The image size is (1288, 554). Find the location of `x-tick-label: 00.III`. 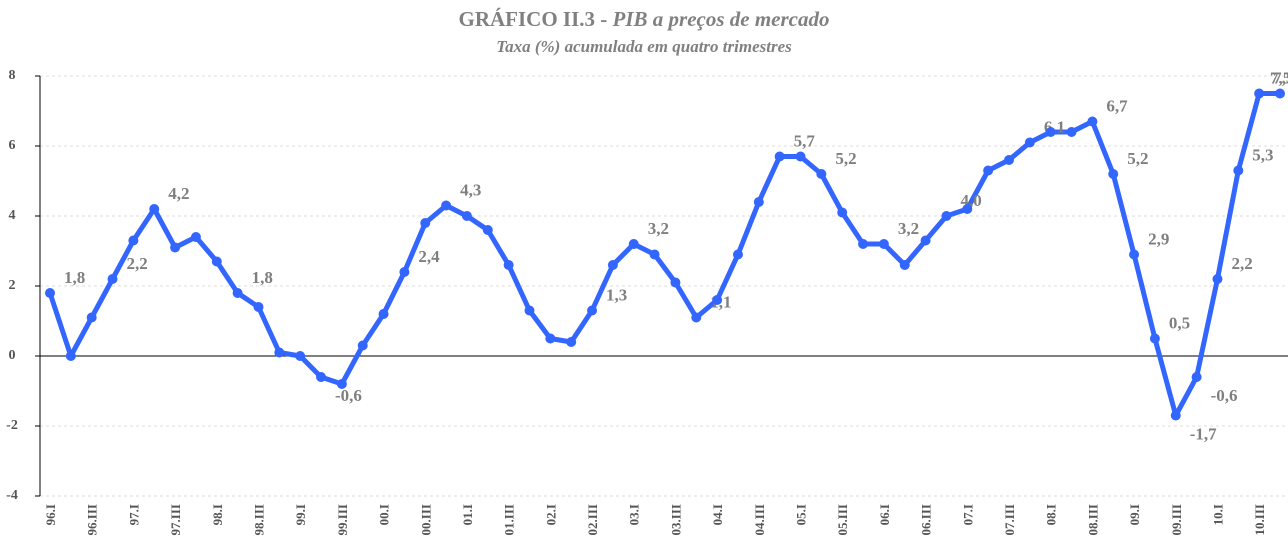

x-tick-label: 00.III is located at coordinates (425, 519).